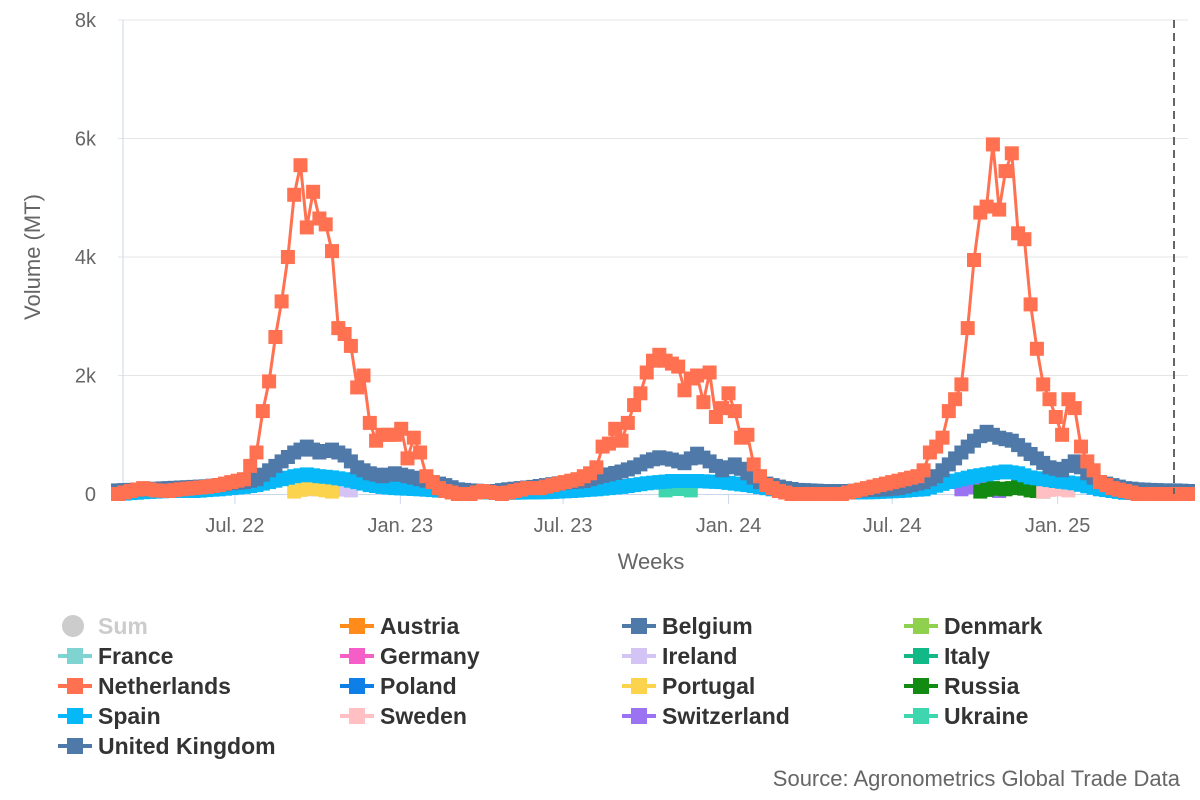  I want to click on y-tick-label: 2k, so click(86, 377).